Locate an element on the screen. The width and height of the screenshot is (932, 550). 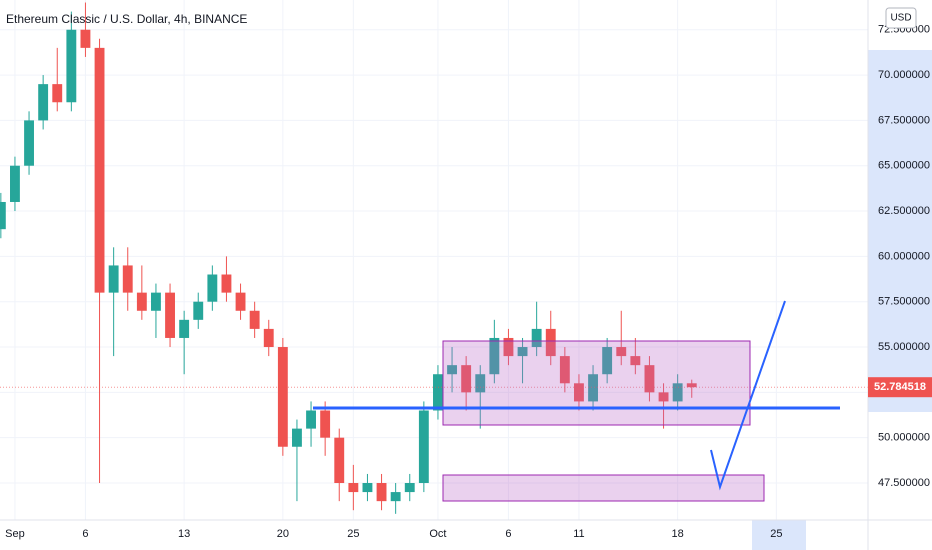
x-tick-label: 20 is located at coordinates (283, 534).